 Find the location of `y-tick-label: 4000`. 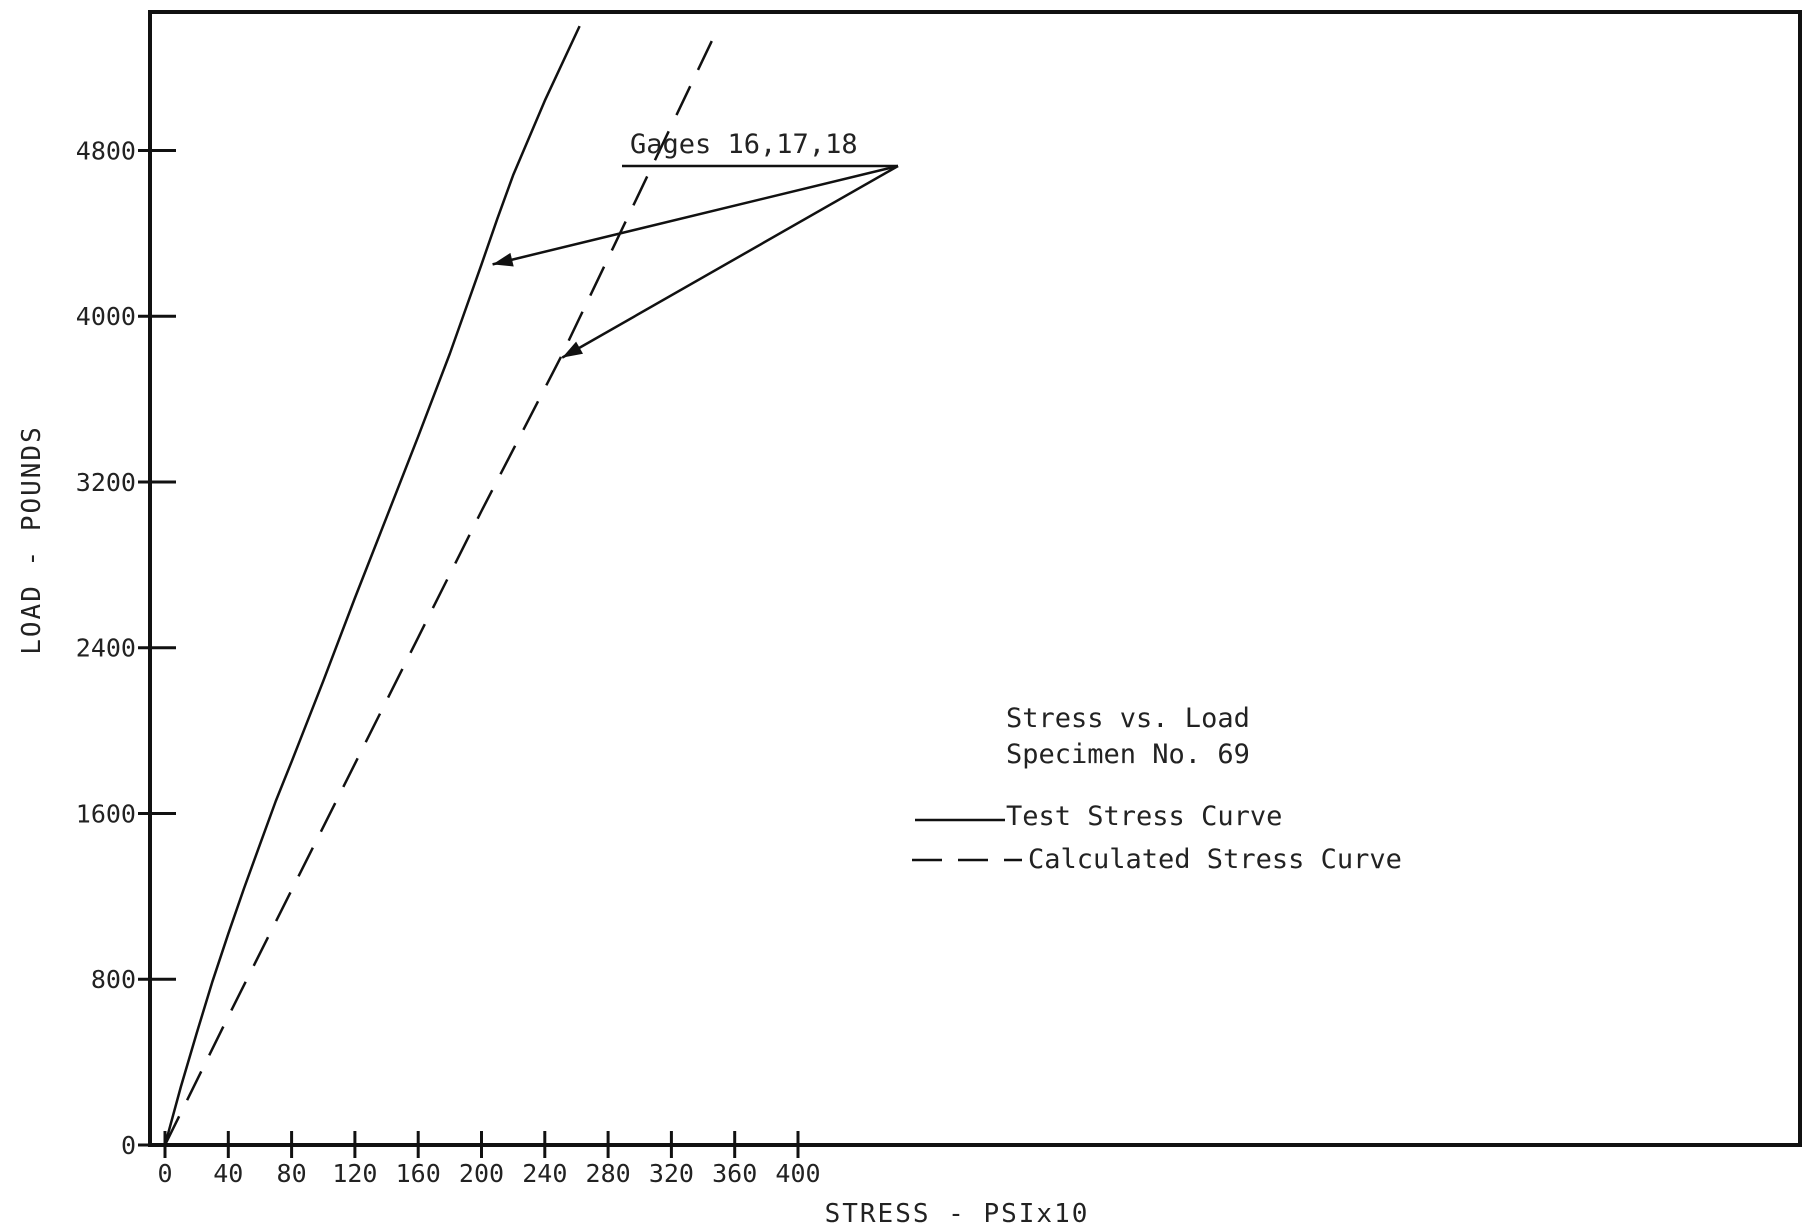

y-tick-label: 4000 is located at coordinates (106, 316).